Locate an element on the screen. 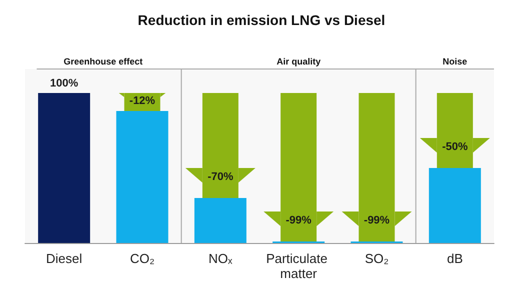 This screenshot has height=300, width=523. annotation: -70% is located at coordinates (221, 177).